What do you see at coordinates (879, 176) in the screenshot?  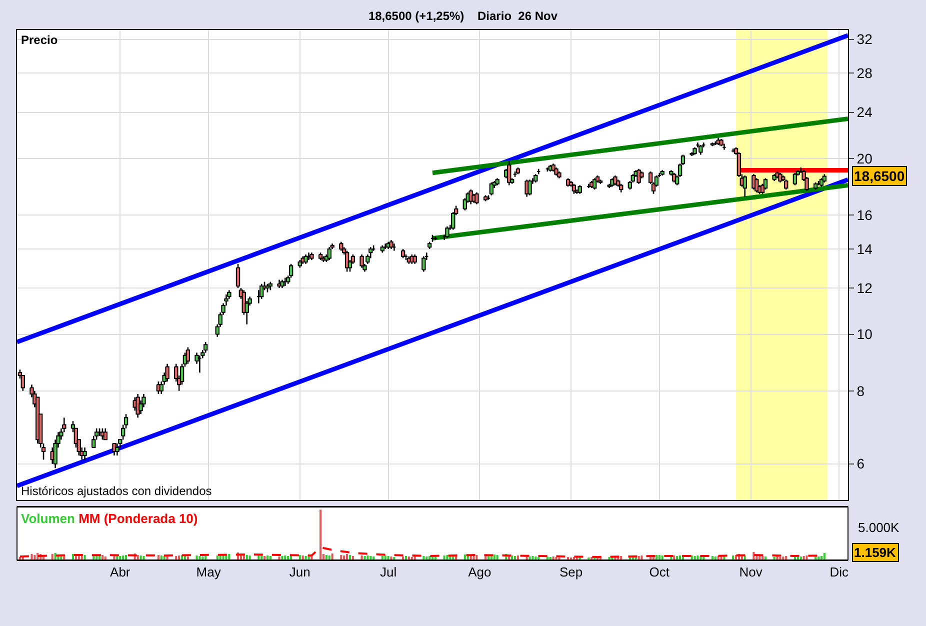 I see `text: 18,6500` at bounding box center [879, 176].